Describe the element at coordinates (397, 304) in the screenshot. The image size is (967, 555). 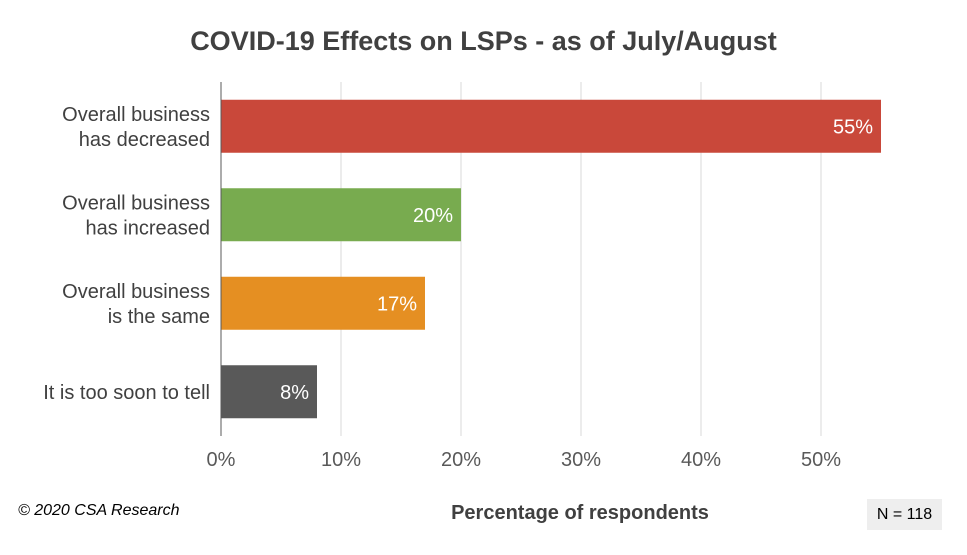
I see `bar-value-label: 17%` at that location.